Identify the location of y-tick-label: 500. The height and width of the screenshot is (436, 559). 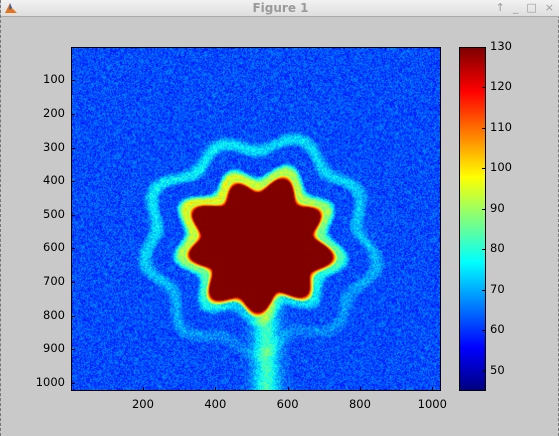
(54, 213).